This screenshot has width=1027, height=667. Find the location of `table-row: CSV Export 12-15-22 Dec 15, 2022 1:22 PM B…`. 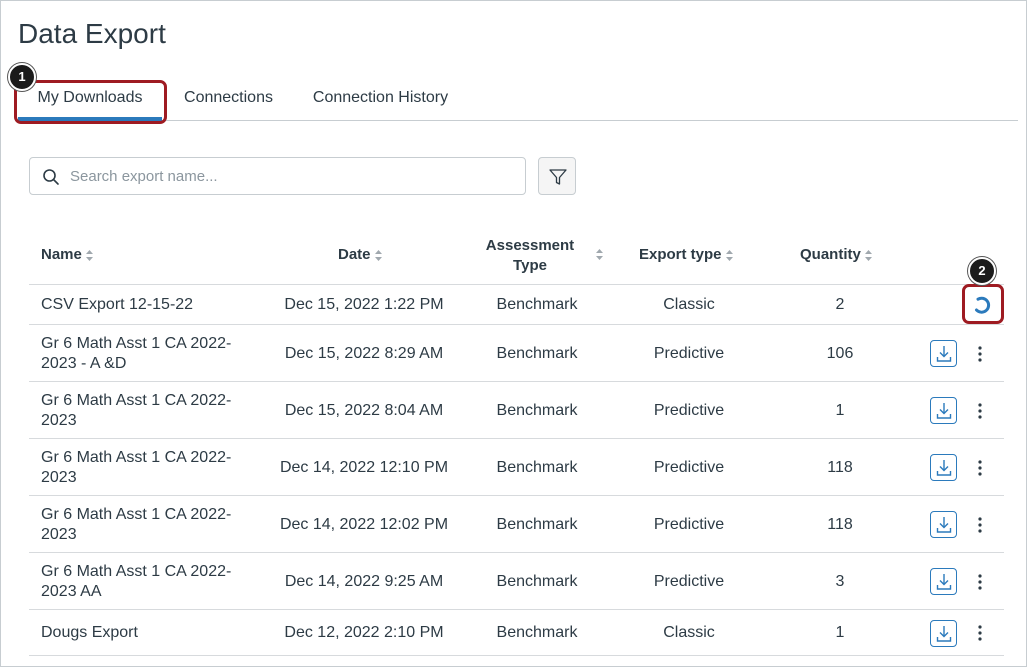

table-row: CSV Export 12-15-22 Dec 15, 2022 1:22 PM B… is located at coordinates (516, 304).